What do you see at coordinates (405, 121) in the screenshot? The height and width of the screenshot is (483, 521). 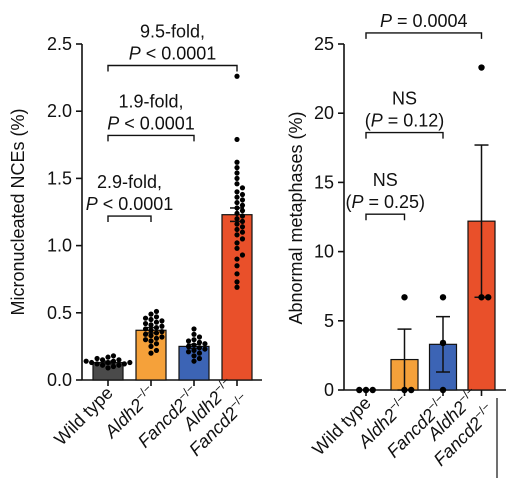 I see `significance-label: (P = 0.12)` at bounding box center [405, 121].